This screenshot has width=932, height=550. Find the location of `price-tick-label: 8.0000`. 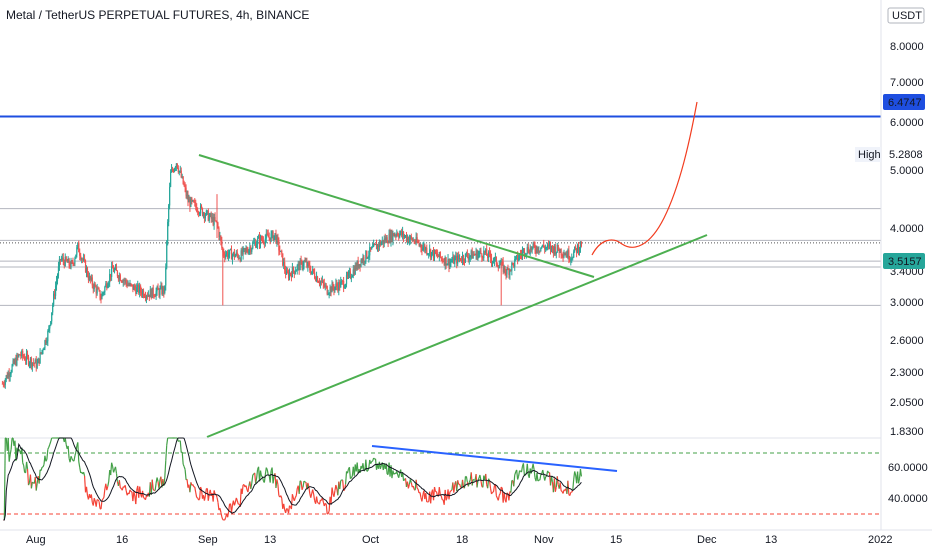

price-tick-label: 8.0000 is located at coordinates (907, 47).